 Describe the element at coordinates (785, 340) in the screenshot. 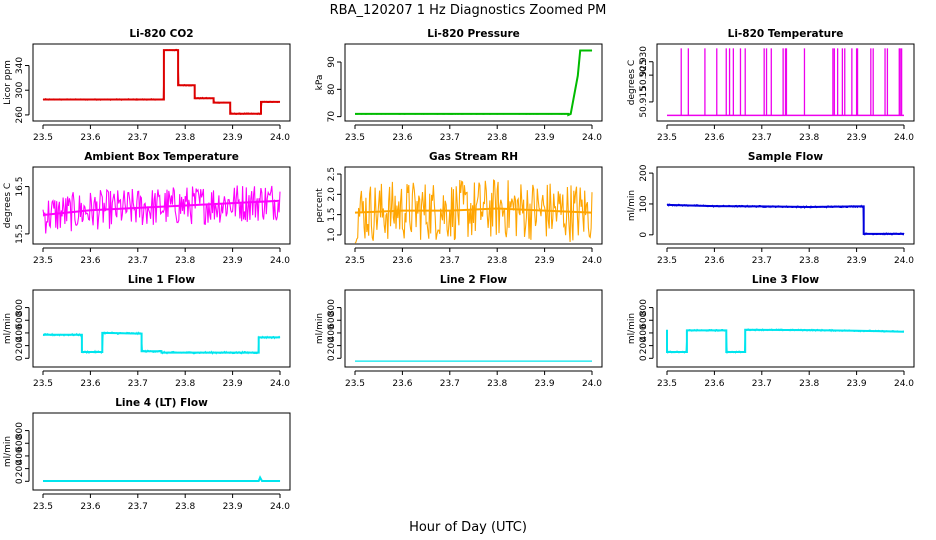

I see `data-series-line-3-flow-steps` at that location.